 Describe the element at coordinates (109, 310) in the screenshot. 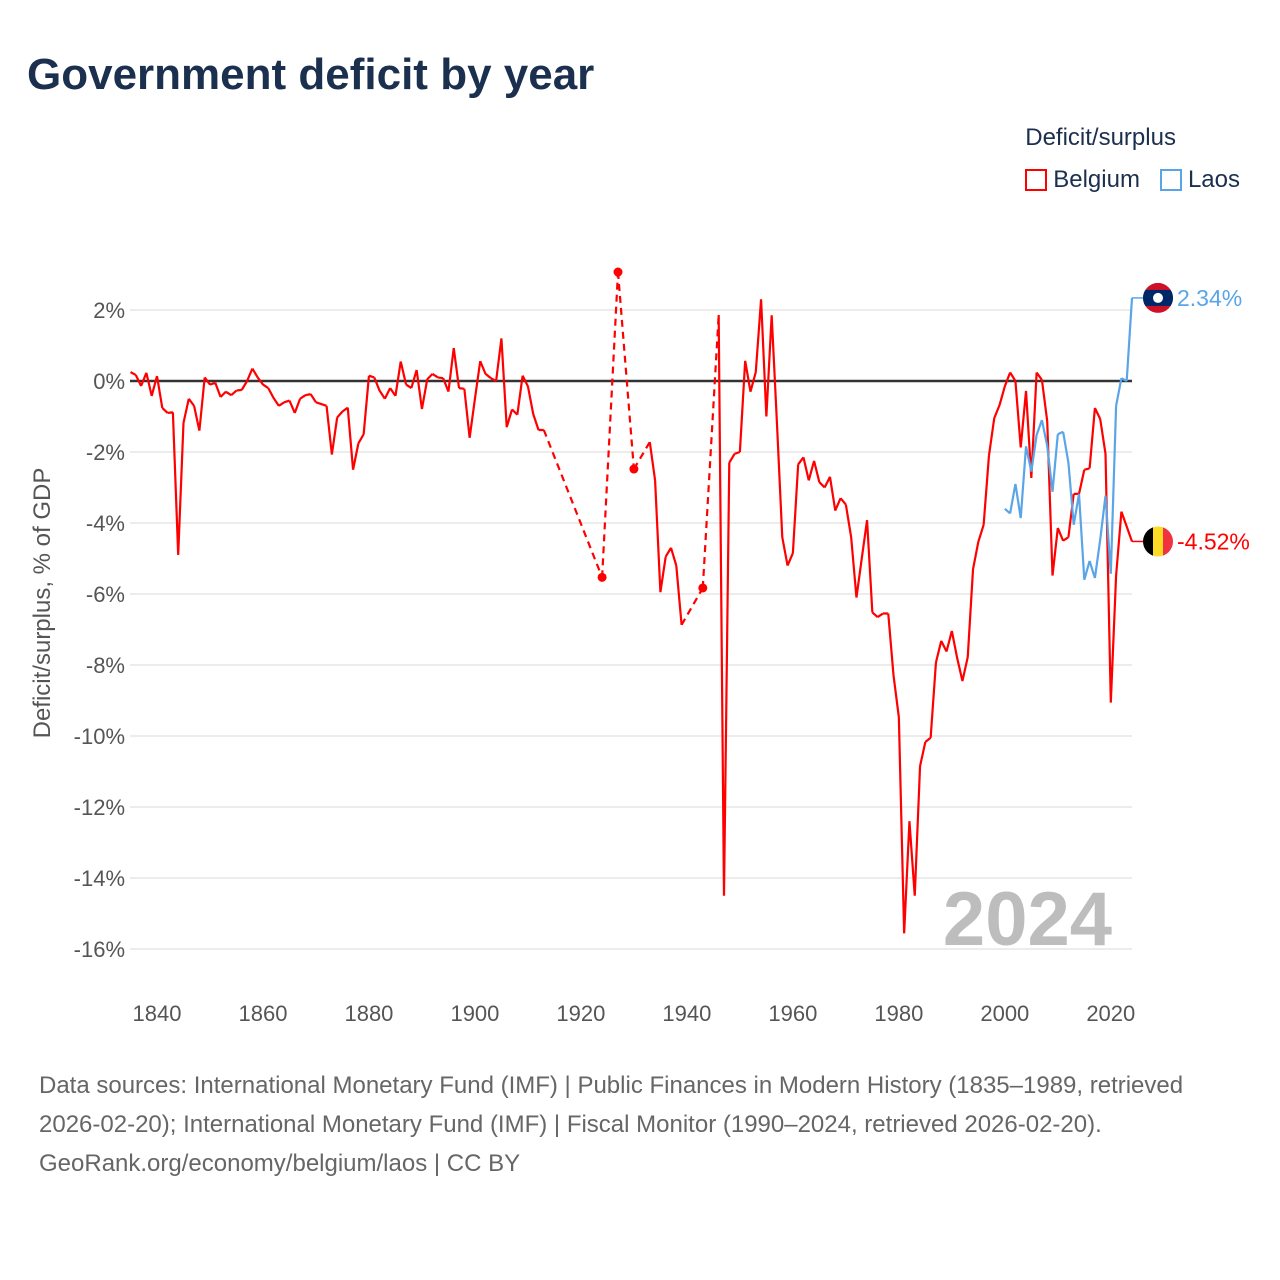

I see `y-tick-label: 2%` at that location.